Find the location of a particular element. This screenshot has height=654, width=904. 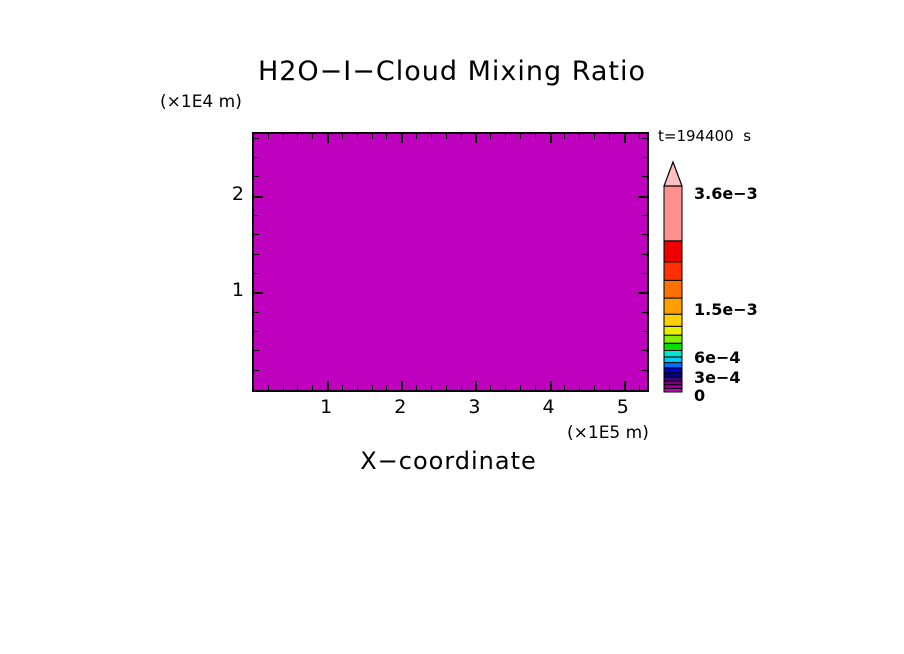

colorbar is located at coordinates (675, 278).